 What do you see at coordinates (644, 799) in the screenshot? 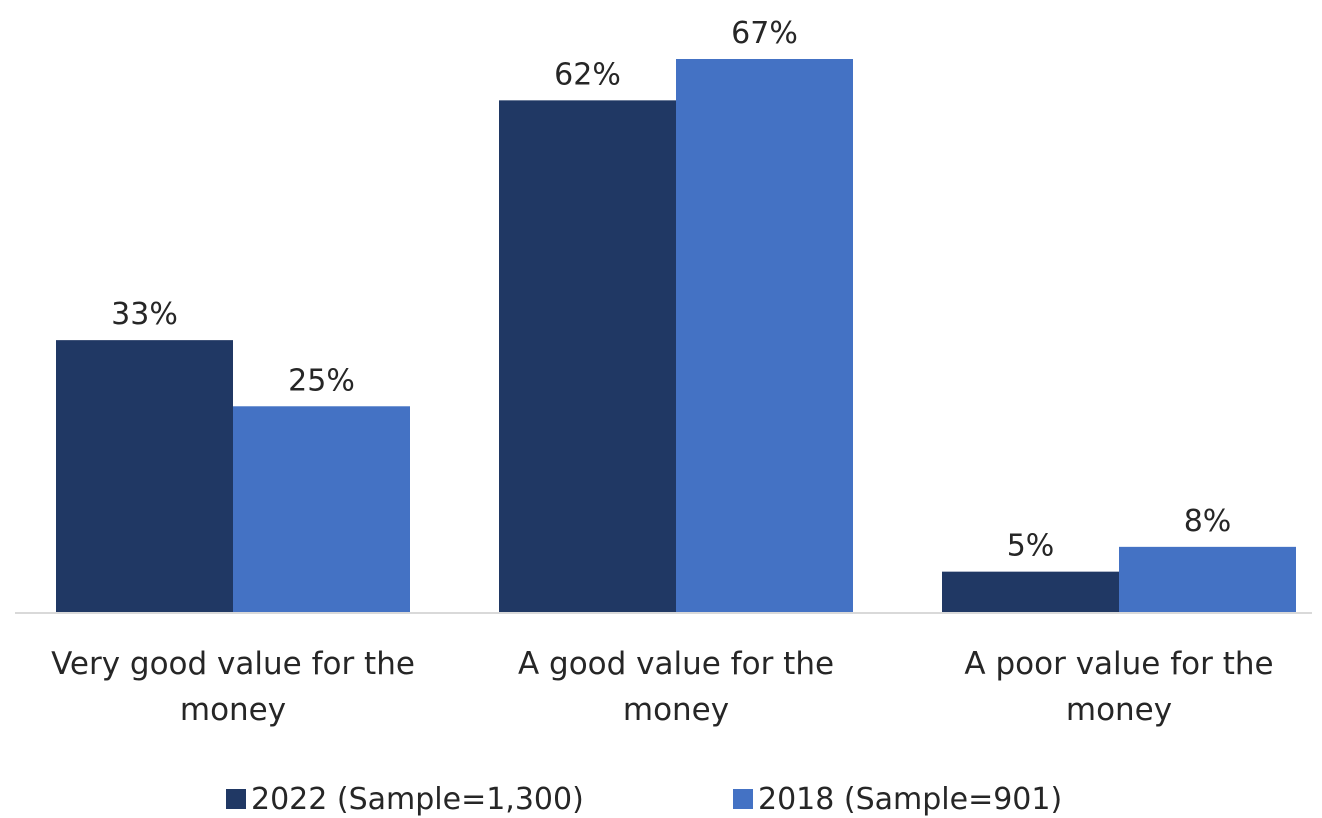
I see `legend: 2022 (Sample=1,300) 2018 (Sample=901)` at bounding box center [644, 799].